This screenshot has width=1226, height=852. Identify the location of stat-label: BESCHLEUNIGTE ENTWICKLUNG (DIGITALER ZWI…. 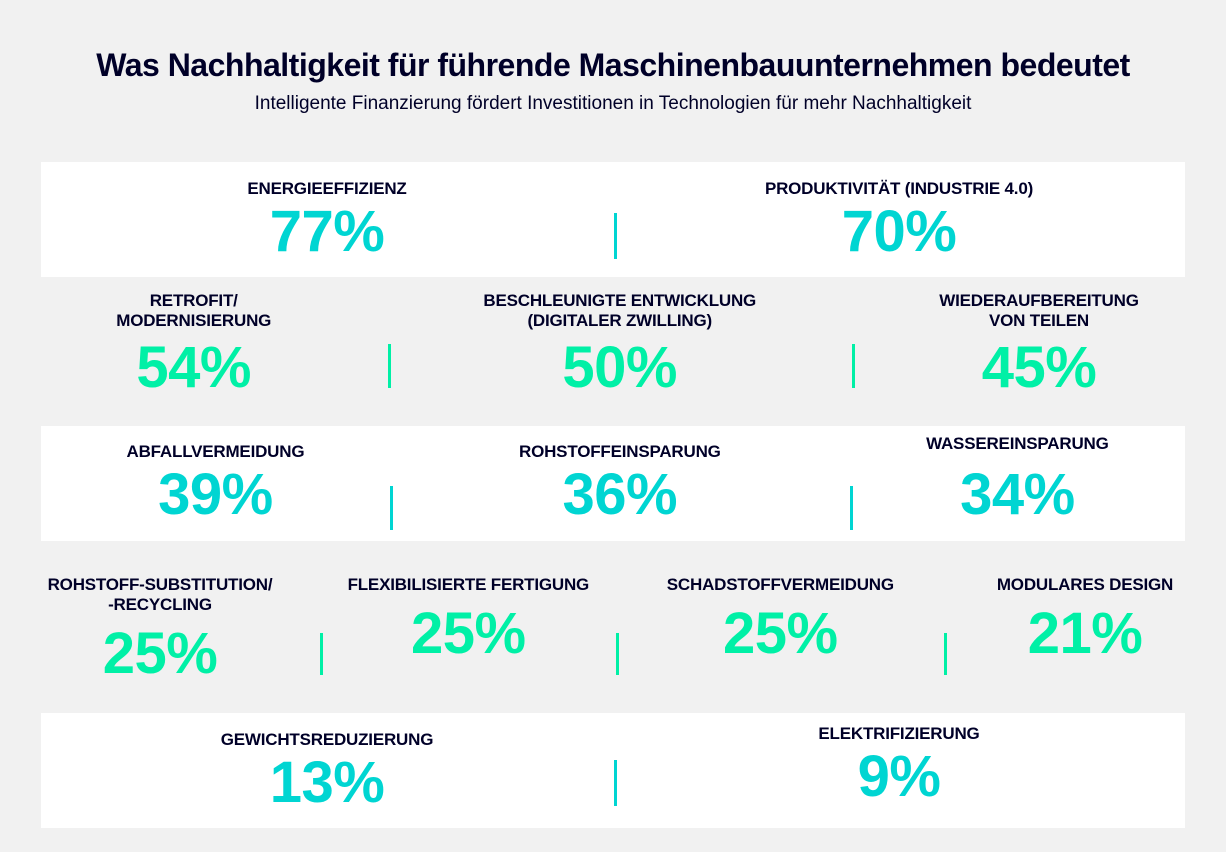
(619, 311).